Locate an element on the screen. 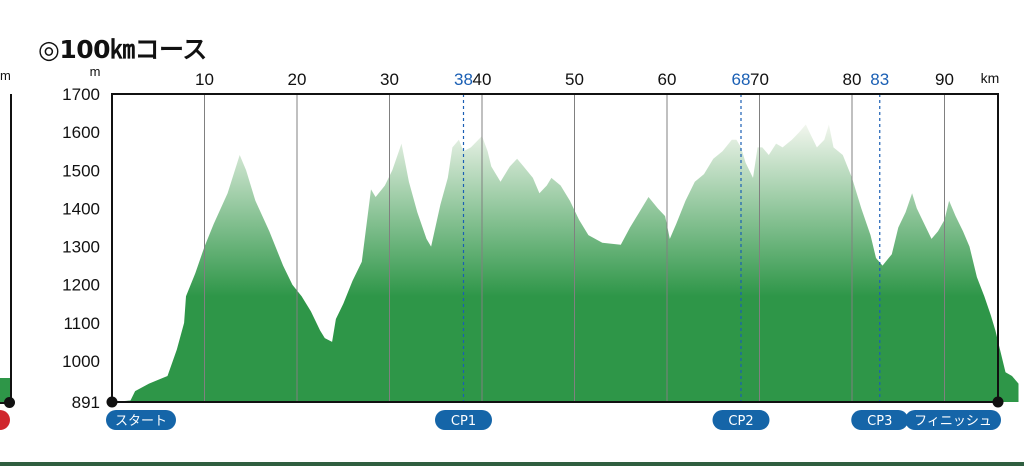  x-tick-label: 90 is located at coordinates (944, 79).